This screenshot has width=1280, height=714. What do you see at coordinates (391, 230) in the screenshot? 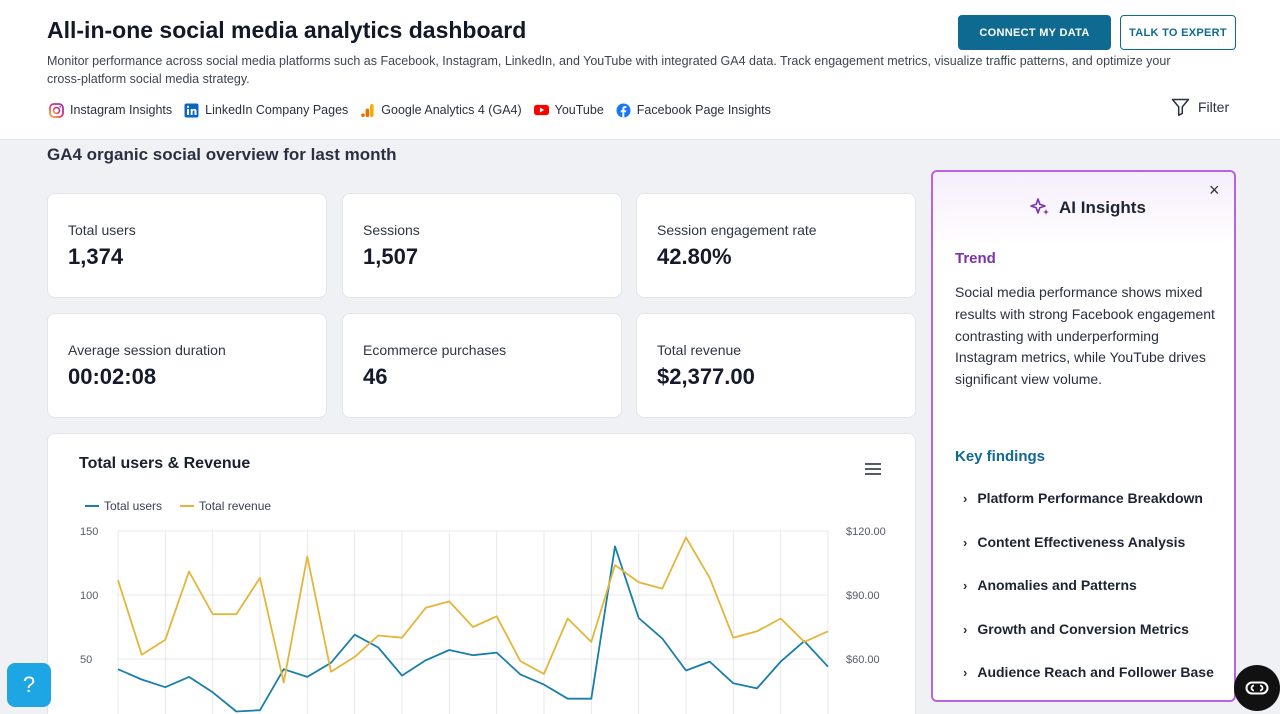
I see `kpi-label: Sessions` at bounding box center [391, 230].